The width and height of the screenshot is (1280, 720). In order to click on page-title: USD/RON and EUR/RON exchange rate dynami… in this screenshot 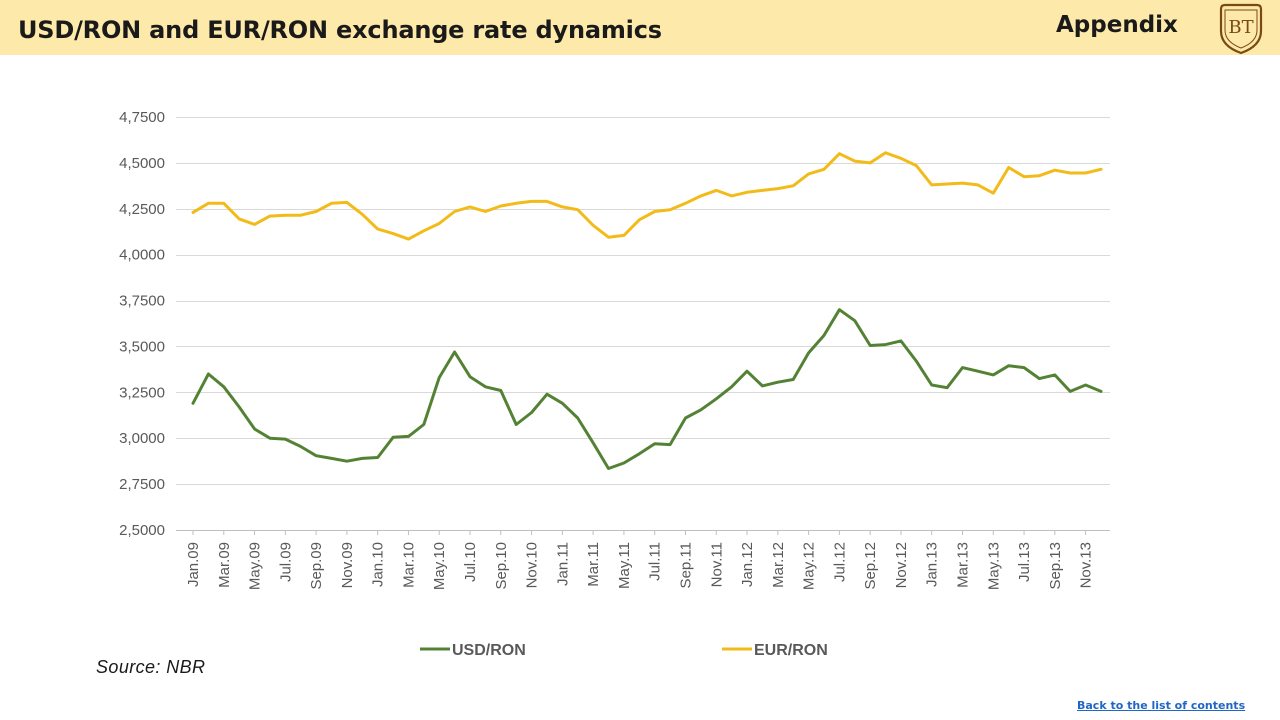, I will do `click(340, 30)`.